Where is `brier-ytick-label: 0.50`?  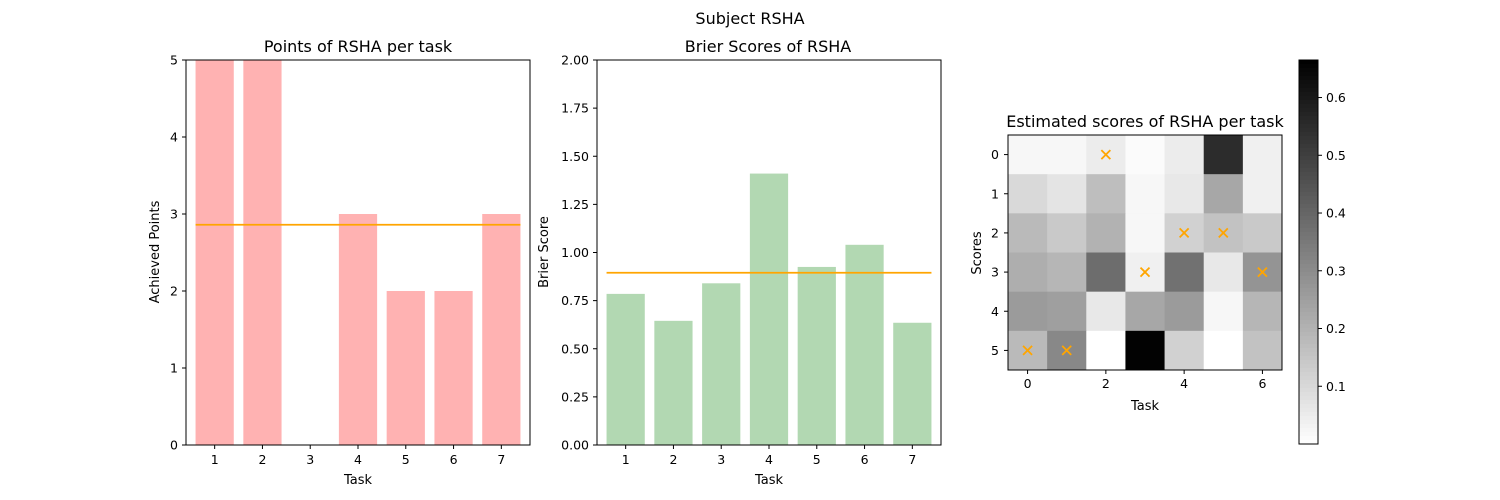
brier-ytick-label: 0.50 is located at coordinates (575, 348).